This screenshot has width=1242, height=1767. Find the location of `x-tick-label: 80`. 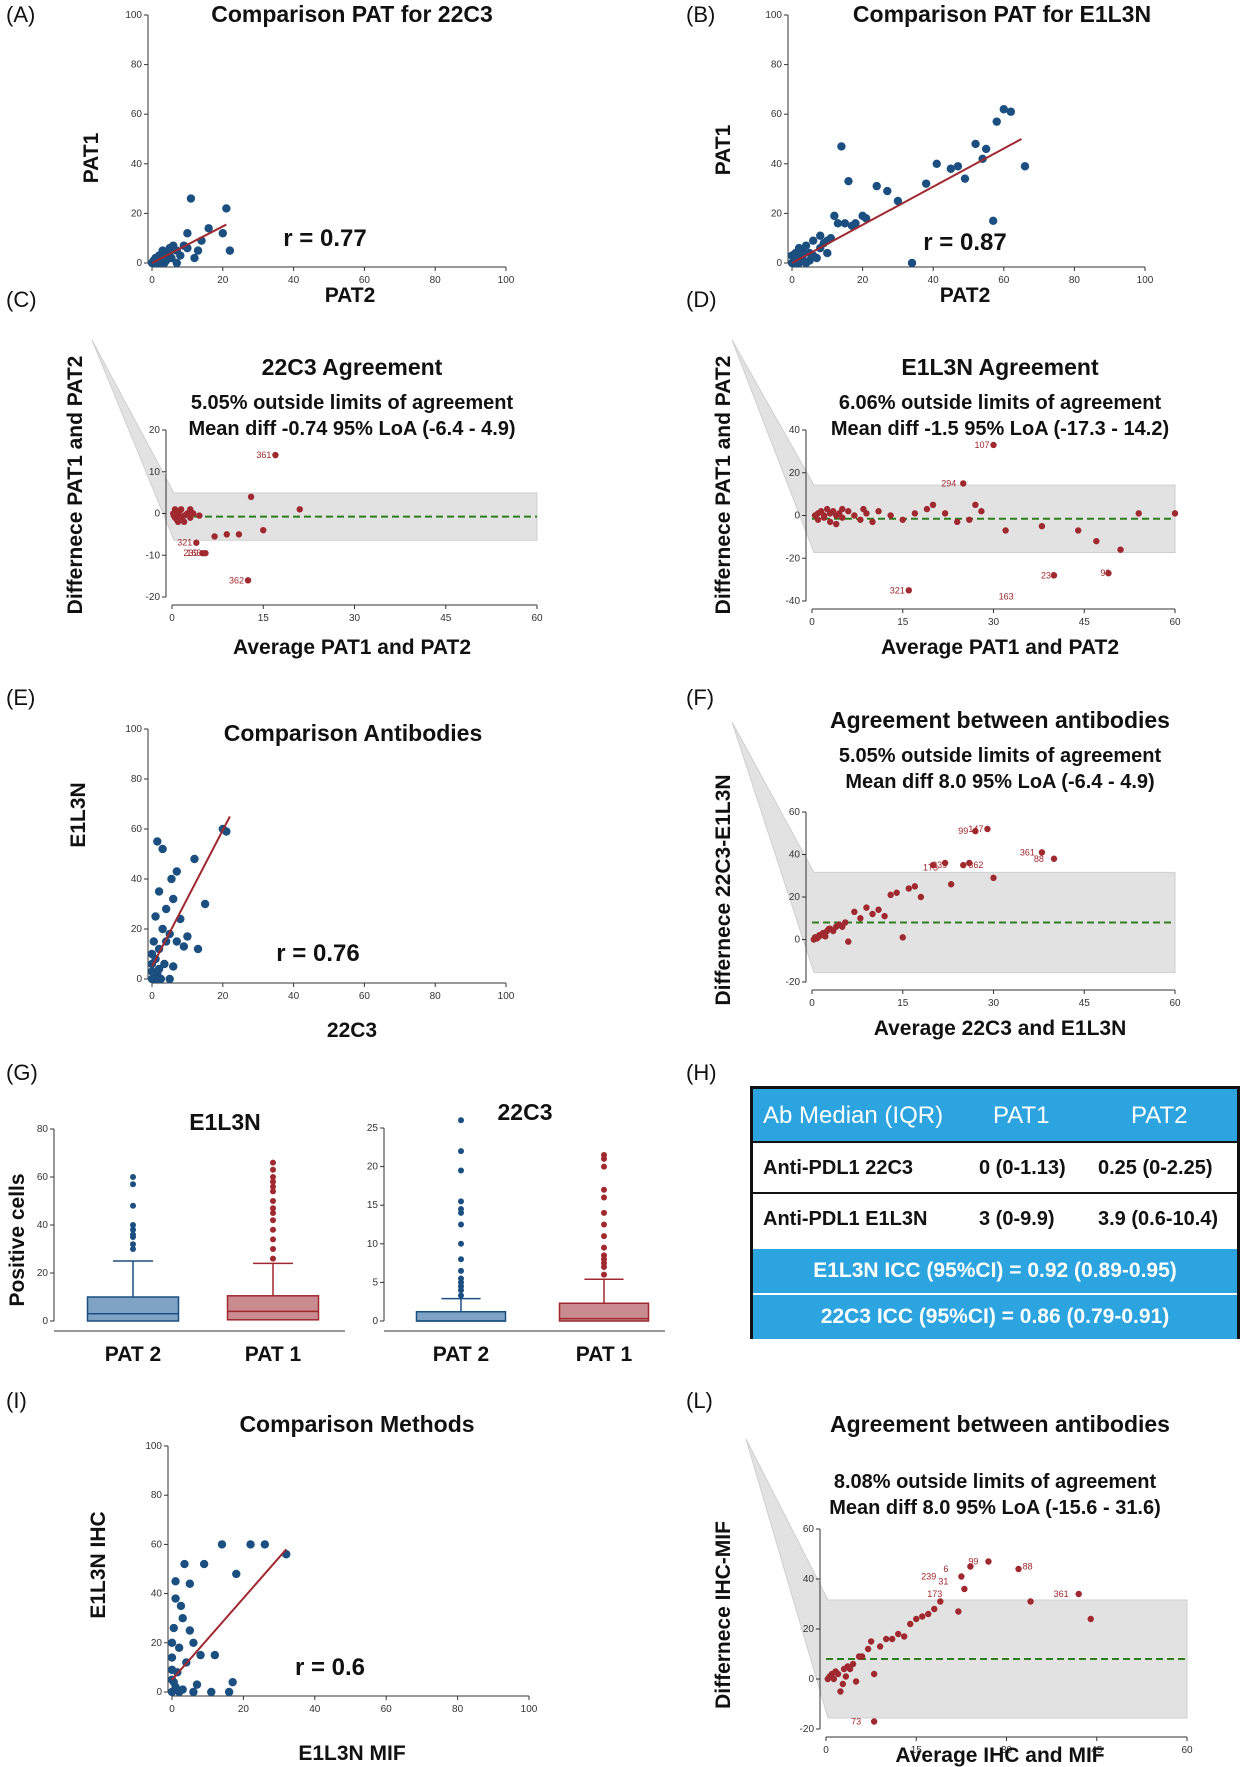

x-tick-label: 80 is located at coordinates (436, 996).